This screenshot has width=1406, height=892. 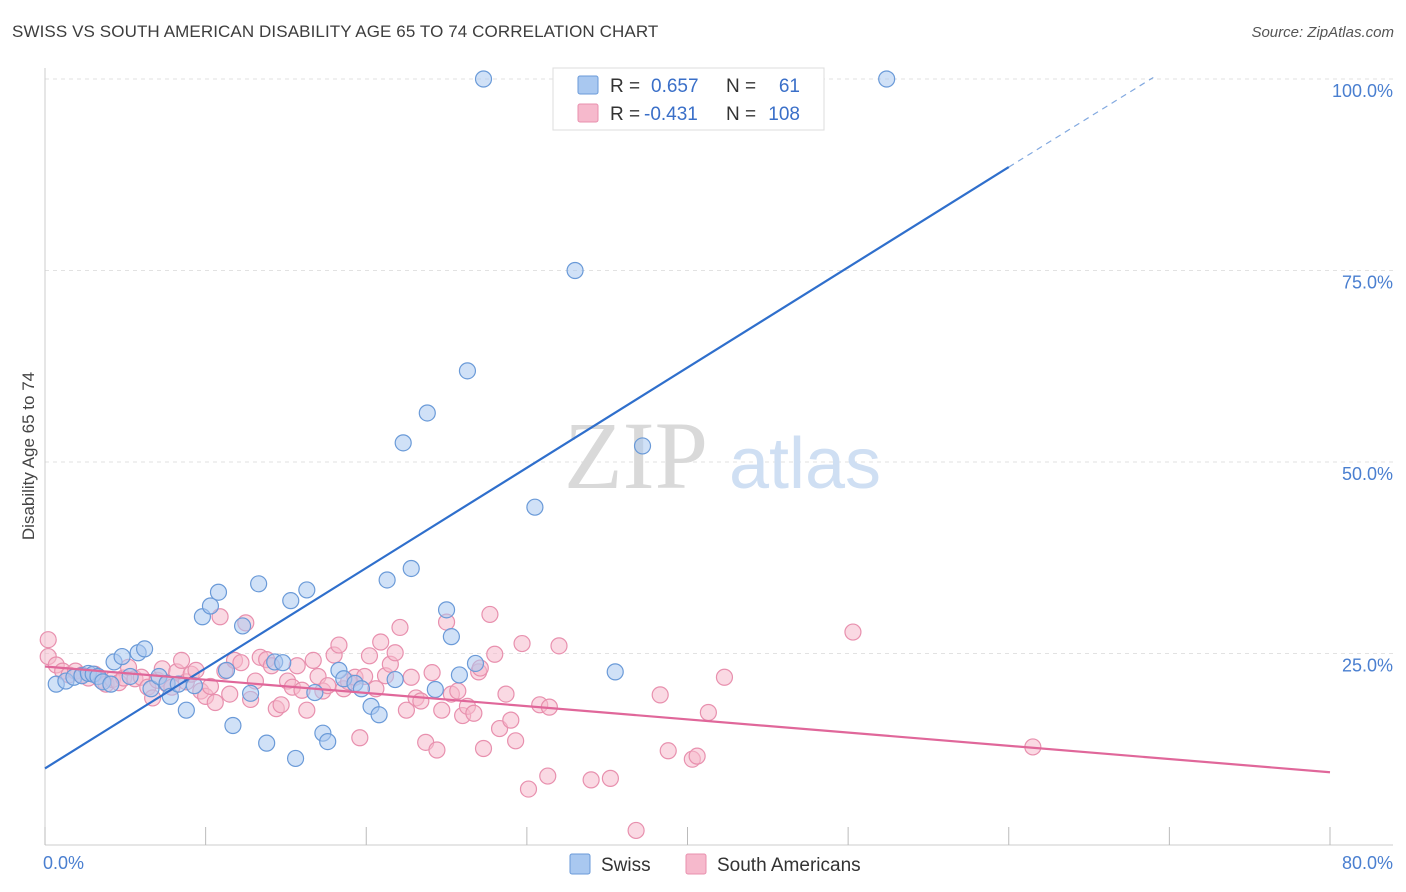 I want to click on swiss-legend-swatch, so click(x=588, y=85).